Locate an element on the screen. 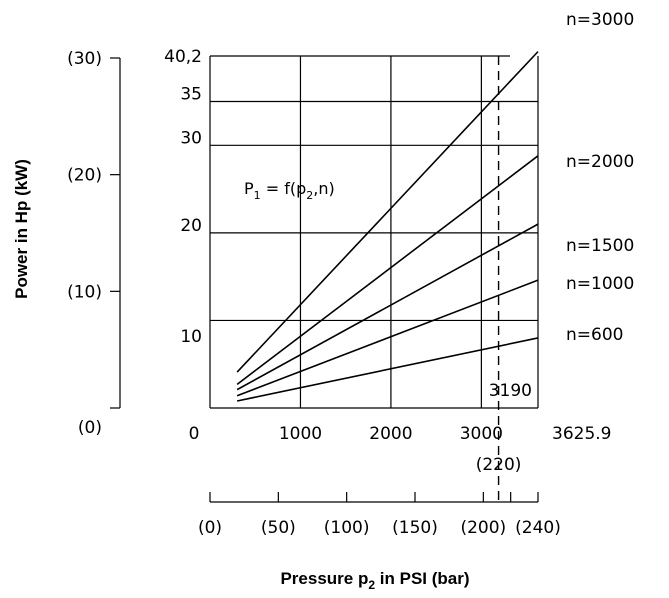 This screenshot has height=598, width=669. bar-tick-label: (50) is located at coordinates (278, 528).